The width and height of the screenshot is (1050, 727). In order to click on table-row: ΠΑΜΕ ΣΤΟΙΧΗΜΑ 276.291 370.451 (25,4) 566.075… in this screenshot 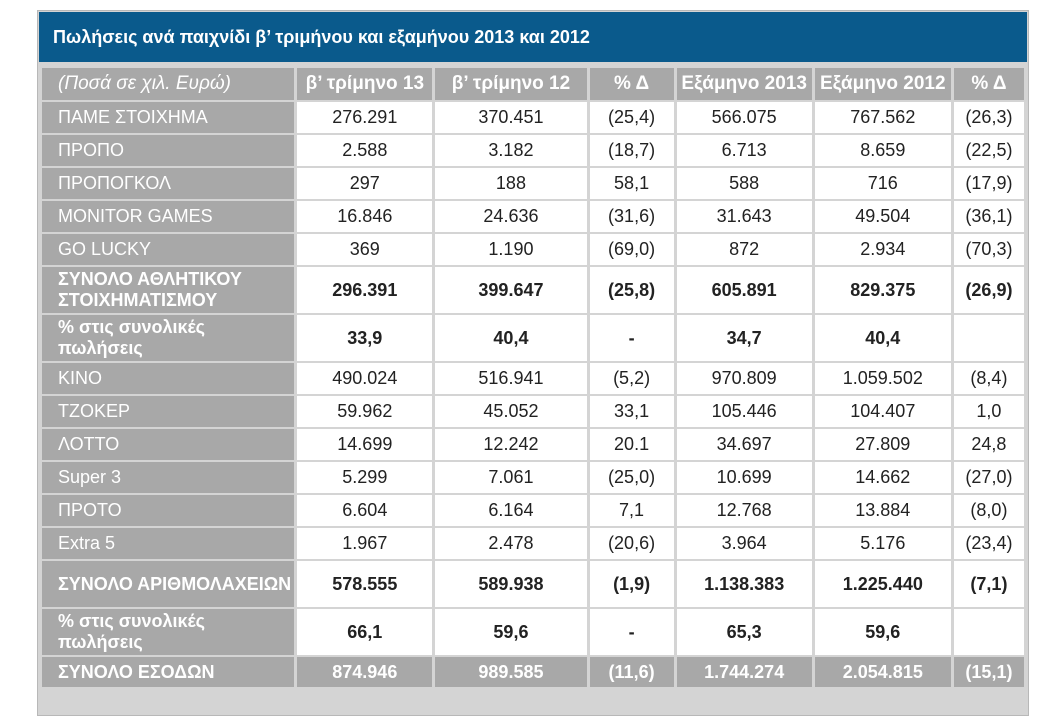, I will do `click(533, 117)`.